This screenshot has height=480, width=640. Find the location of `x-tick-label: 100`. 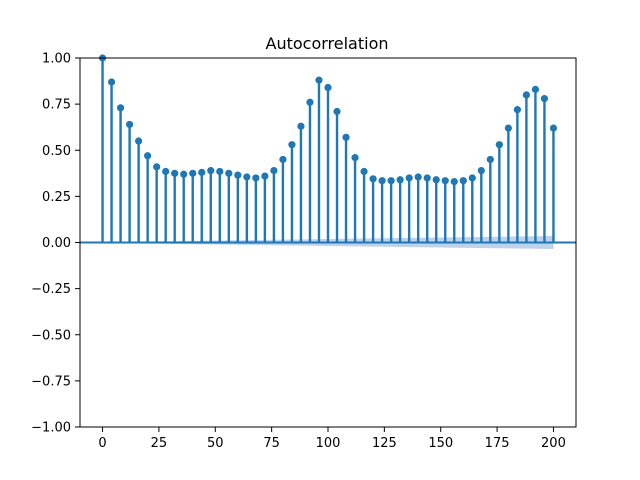

x-tick-label: 100 is located at coordinates (328, 443).